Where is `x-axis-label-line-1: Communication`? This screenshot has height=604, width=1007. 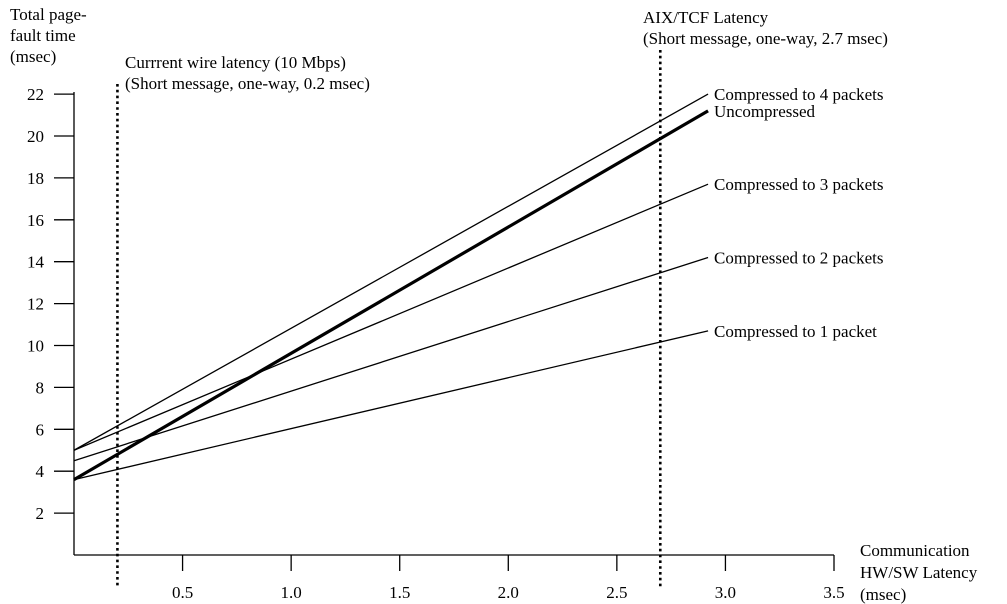 x-axis-label-line-1: Communication is located at coordinates (915, 550).